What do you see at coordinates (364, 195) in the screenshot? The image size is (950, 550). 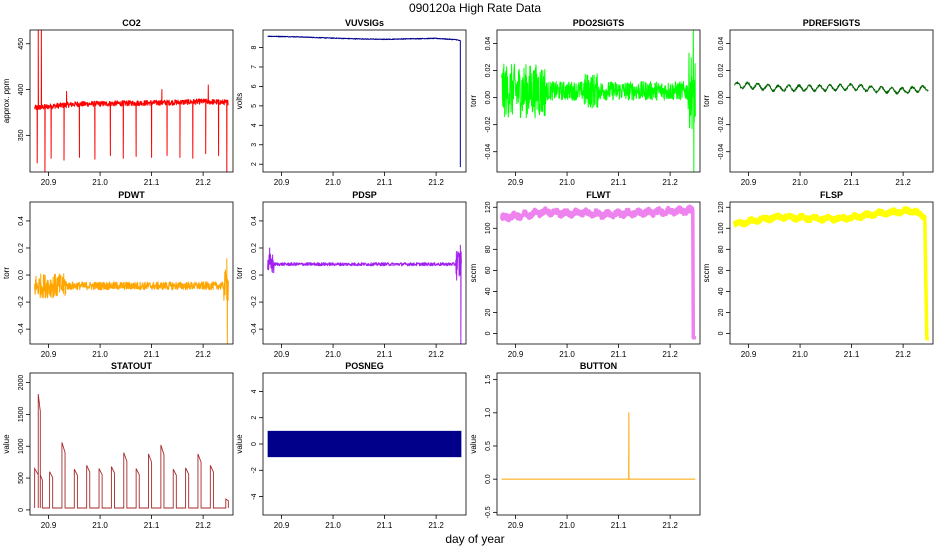 I see `panel-title: PDSP` at bounding box center [364, 195].